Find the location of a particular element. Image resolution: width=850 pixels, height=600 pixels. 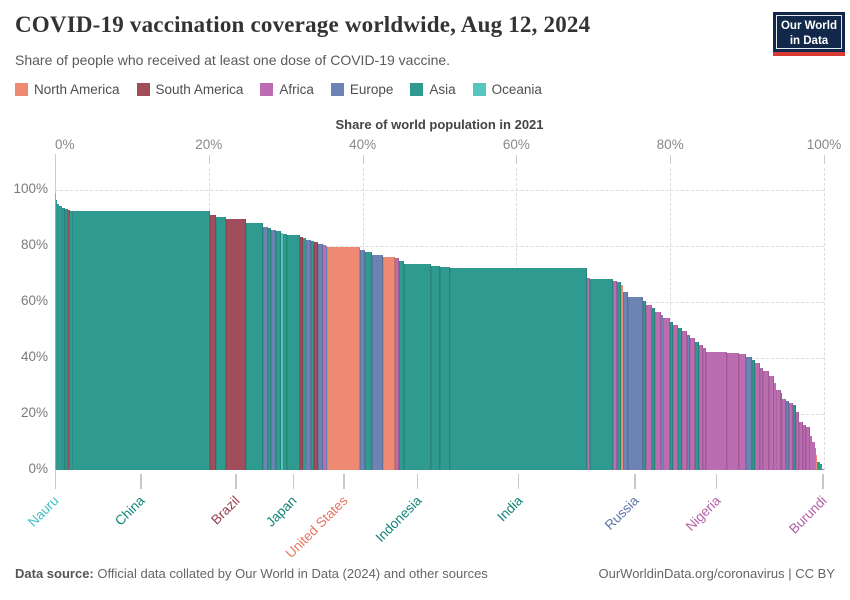

legend-item-south_america: South America is located at coordinates (189, 89).